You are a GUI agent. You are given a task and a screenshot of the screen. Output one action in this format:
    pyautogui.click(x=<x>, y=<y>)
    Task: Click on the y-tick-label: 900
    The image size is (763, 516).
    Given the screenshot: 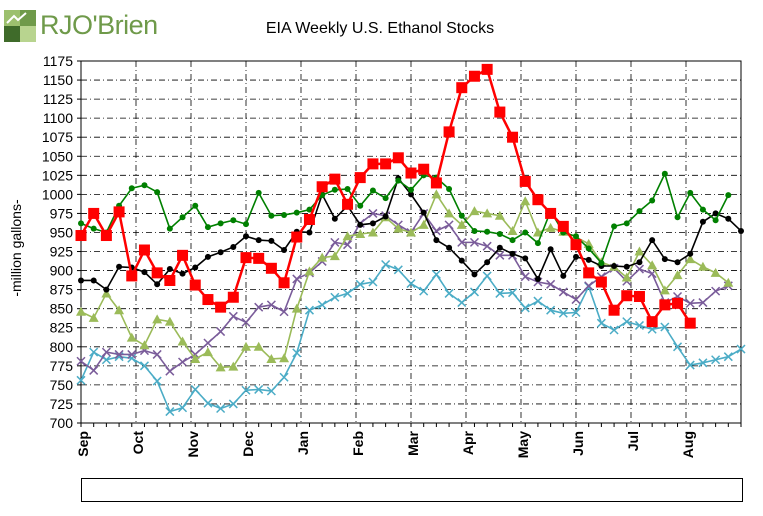 What is the action you would take?
    pyautogui.click(x=62, y=271)
    